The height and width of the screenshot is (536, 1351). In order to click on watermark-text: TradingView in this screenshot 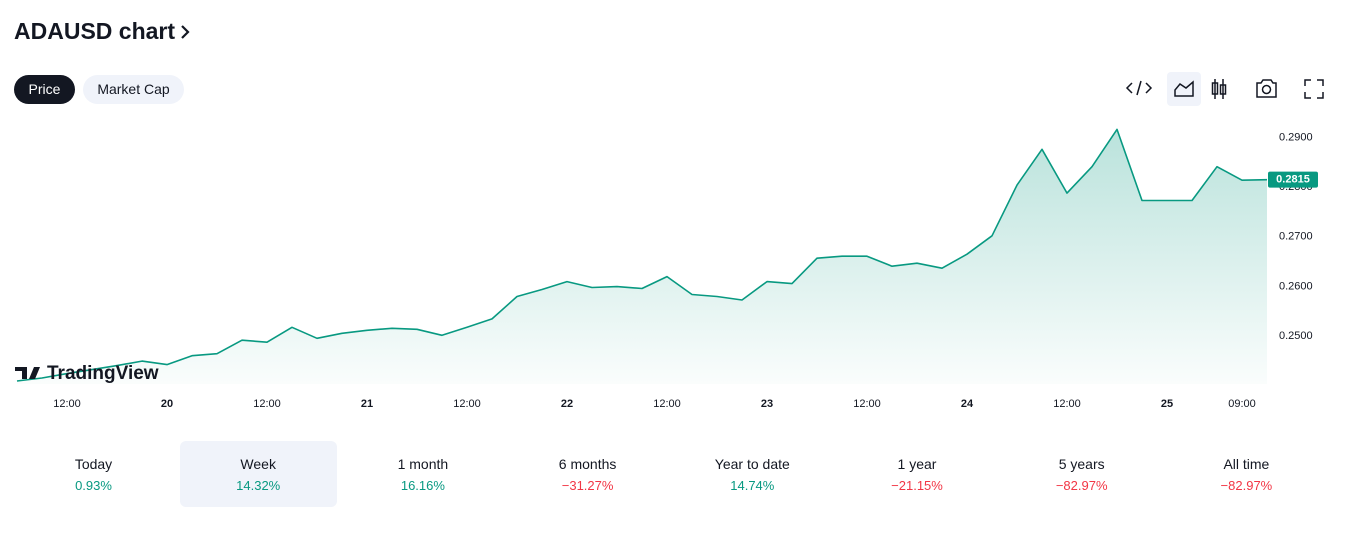, I will do `click(103, 373)`.